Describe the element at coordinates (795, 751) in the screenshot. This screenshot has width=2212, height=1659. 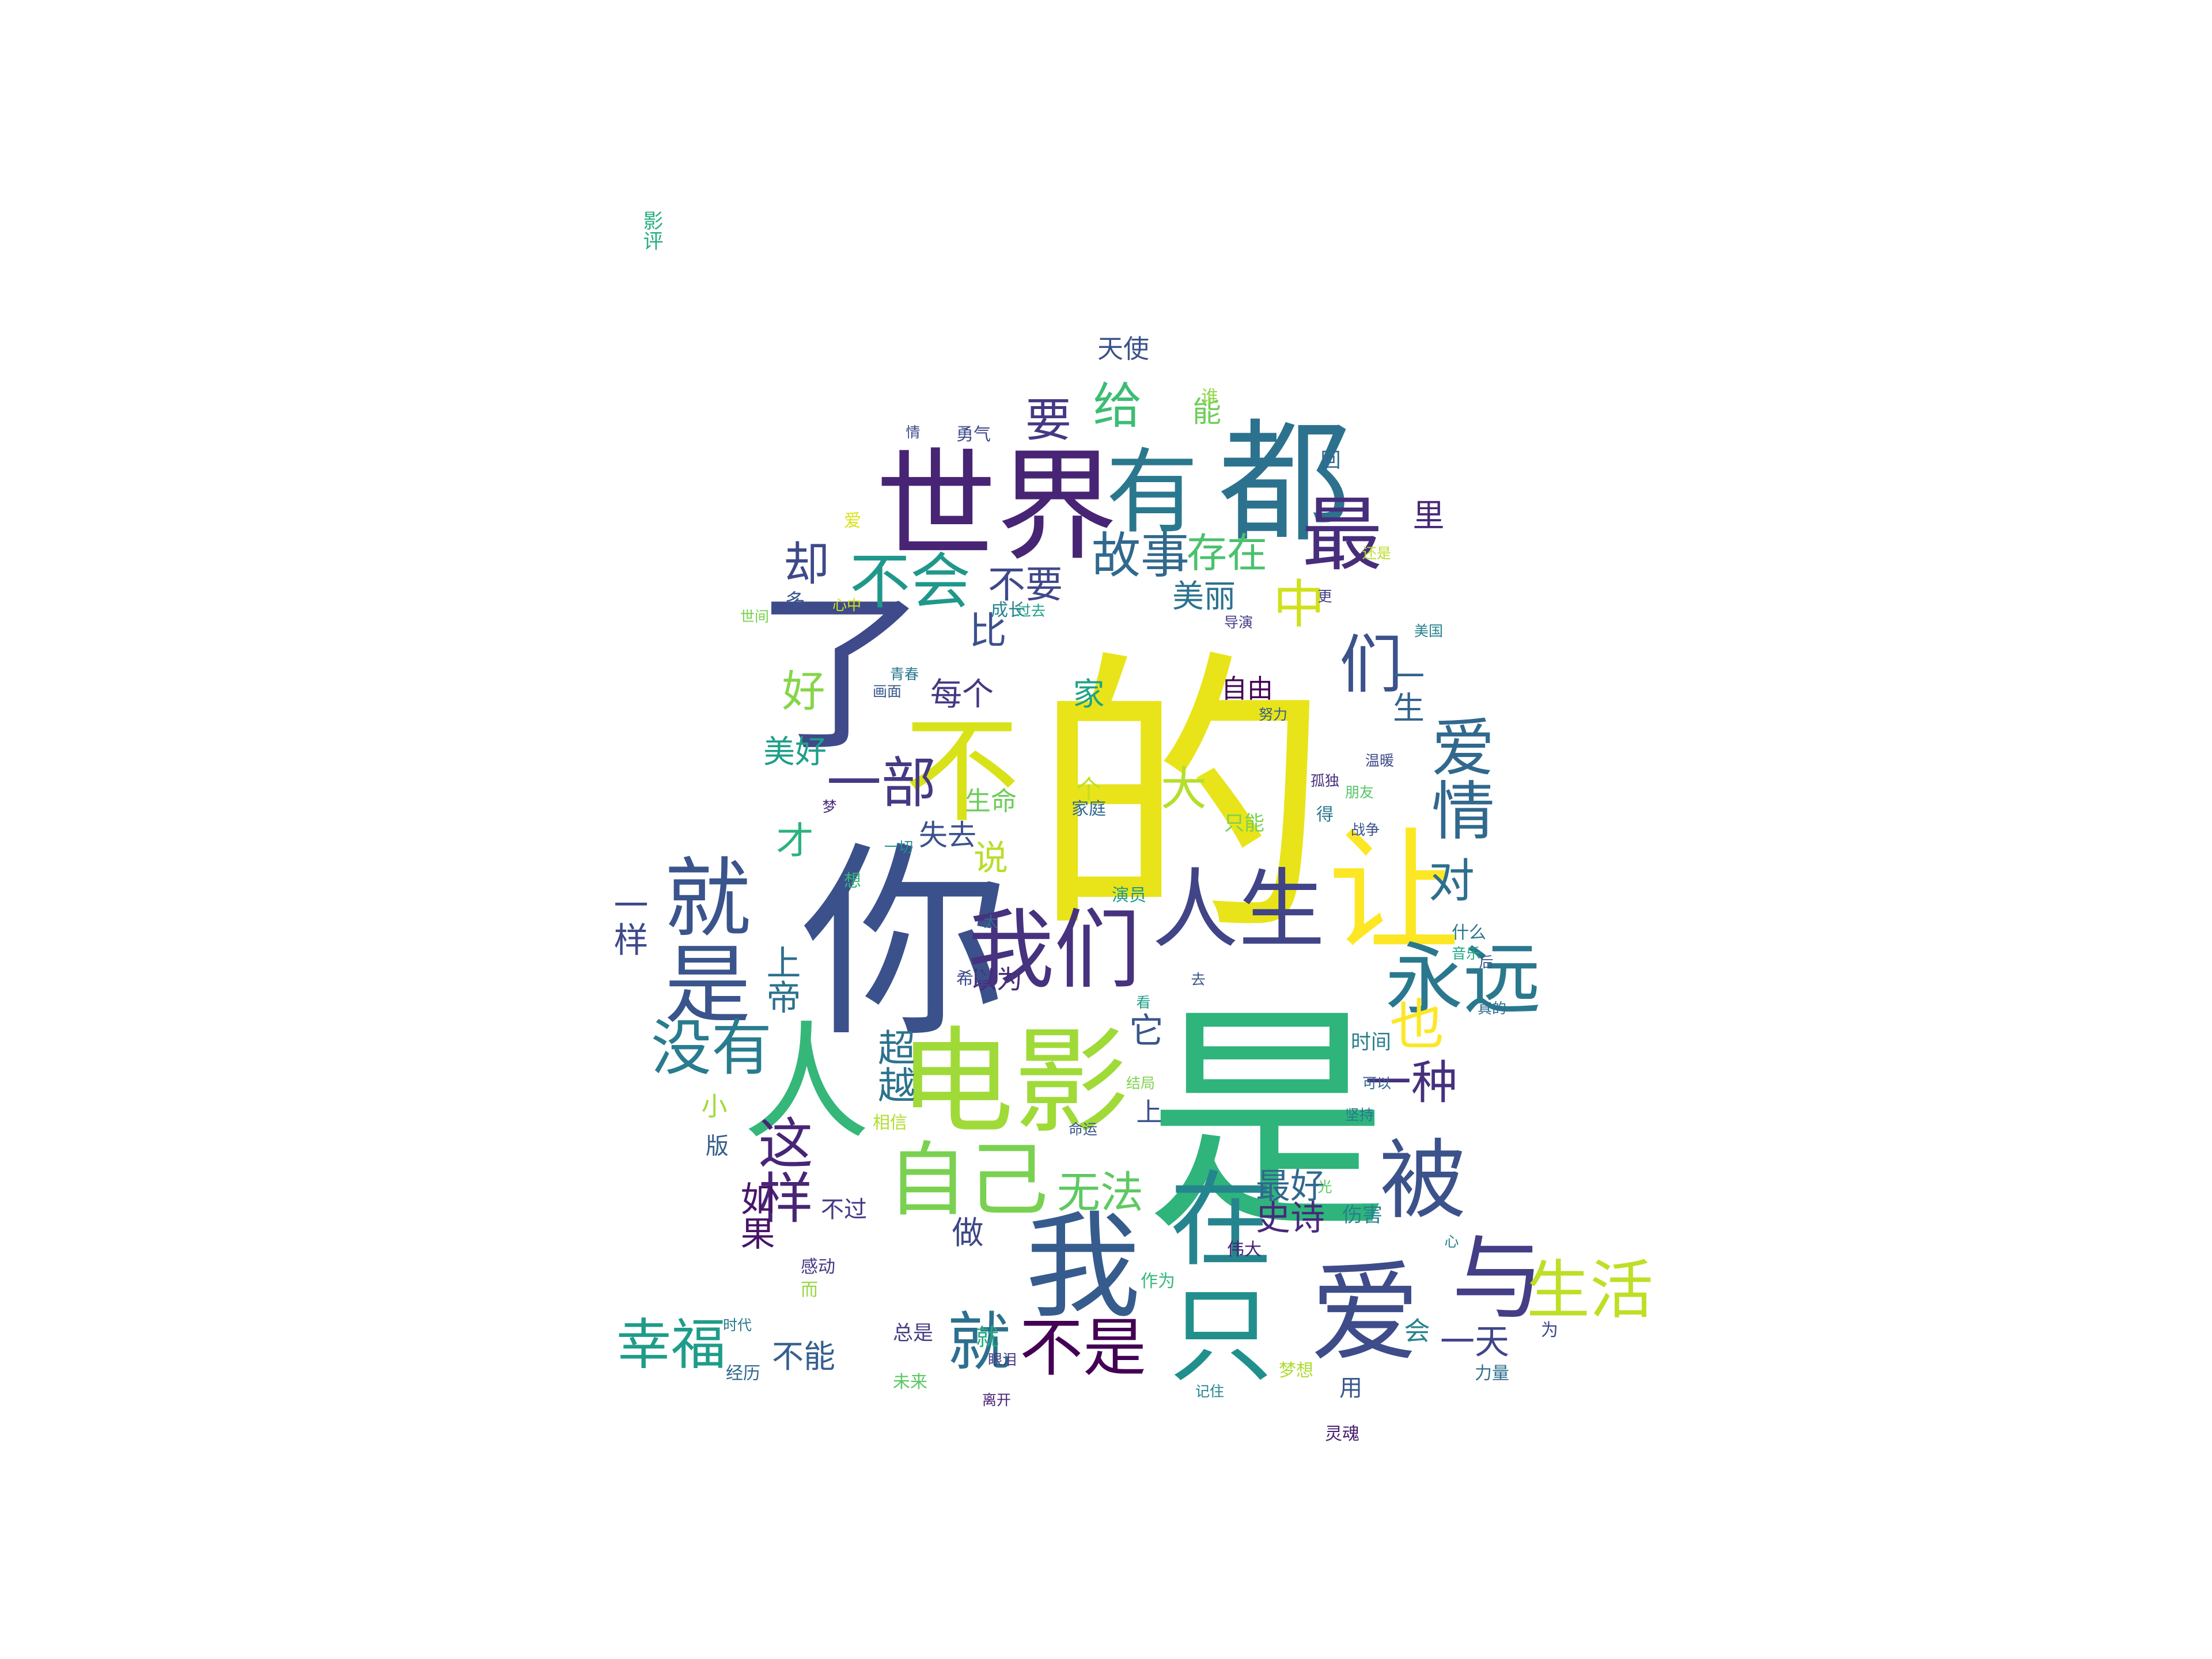
I see `cloud-word: 美好` at that location.